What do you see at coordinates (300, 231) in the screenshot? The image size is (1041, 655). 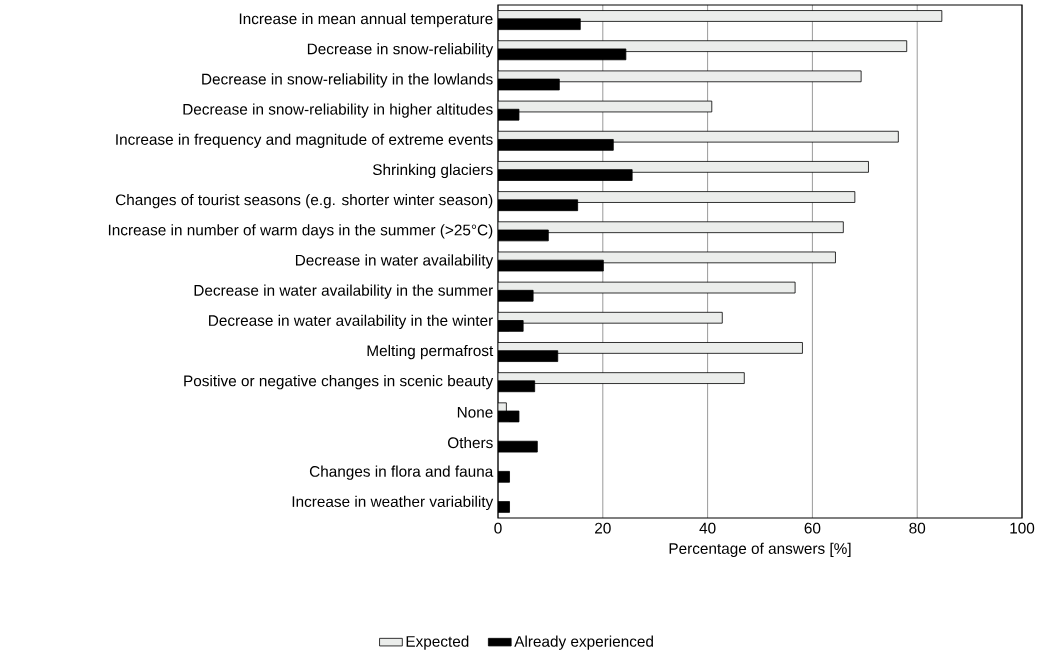 I see `y-tick-label: Increase in number of warm days in the summer (>25°C)` at bounding box center [300, 231].